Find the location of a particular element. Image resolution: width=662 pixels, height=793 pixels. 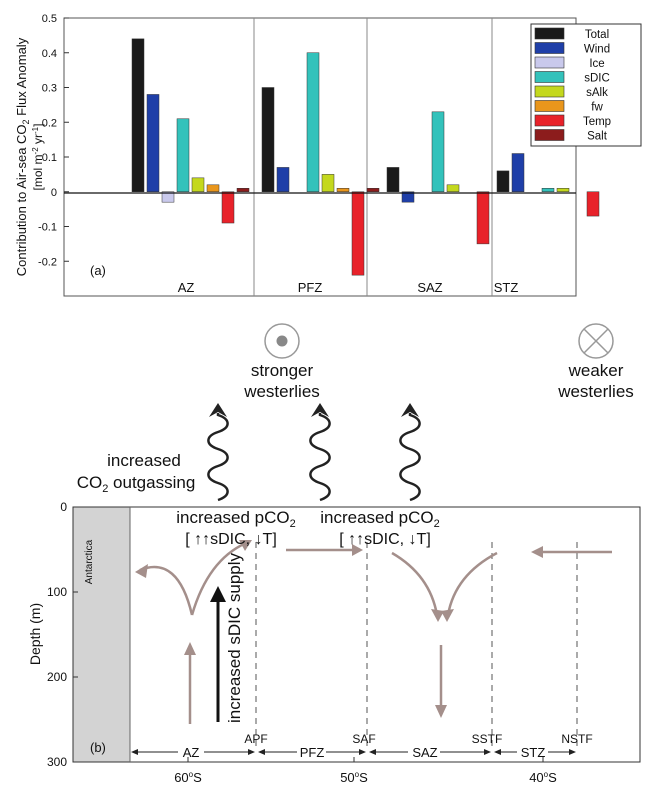

legend-label-fw: fw is located at coordinates (597, 108).